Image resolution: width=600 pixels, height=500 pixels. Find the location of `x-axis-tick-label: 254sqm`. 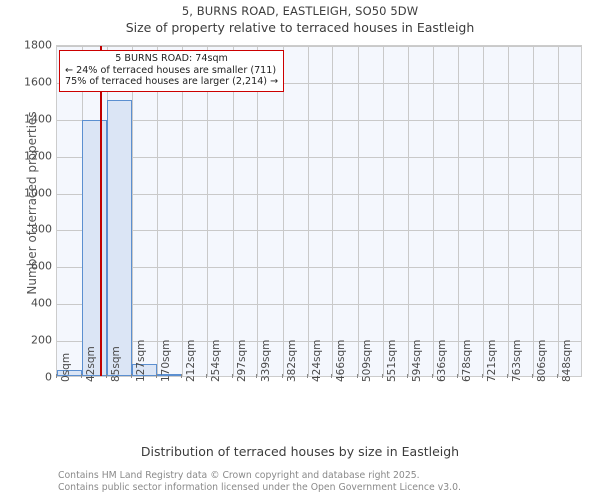

x-axis-tick-label: 254sqm is located at coordinates (216, 360).